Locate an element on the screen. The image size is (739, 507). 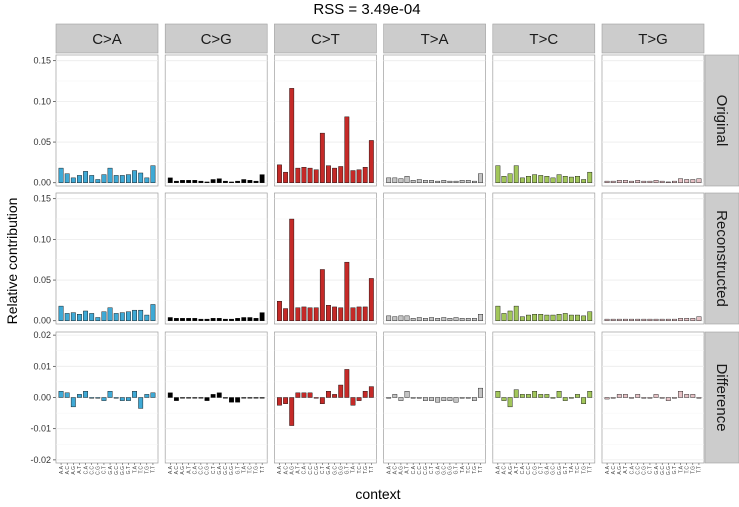
bar-Original-T>A-A.C is located at coordinates (395, 180).